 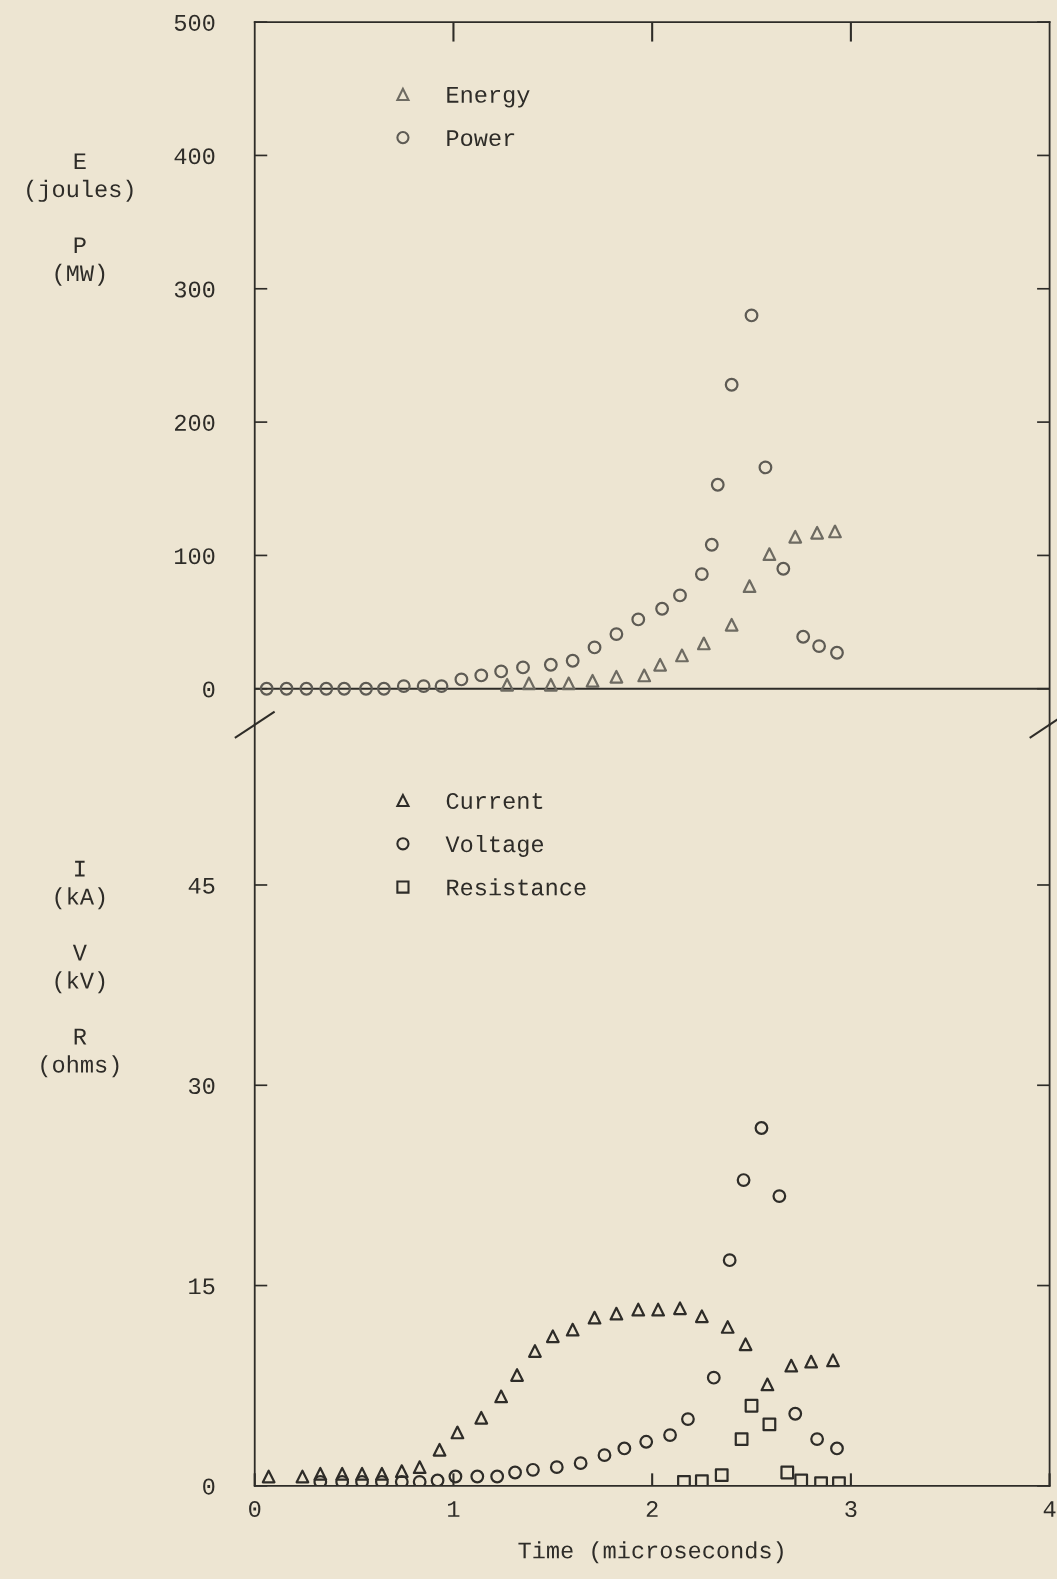 I want to click on y-tick-label: 30, so click(x=201, y=1086).